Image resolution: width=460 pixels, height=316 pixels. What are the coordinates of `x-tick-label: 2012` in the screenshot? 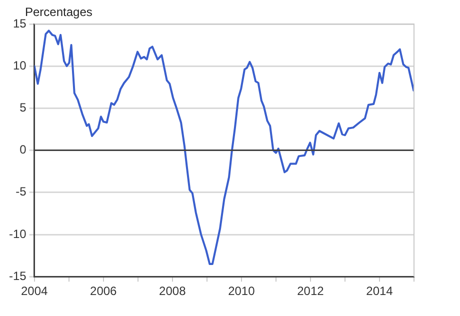 It's located at (310, 291).